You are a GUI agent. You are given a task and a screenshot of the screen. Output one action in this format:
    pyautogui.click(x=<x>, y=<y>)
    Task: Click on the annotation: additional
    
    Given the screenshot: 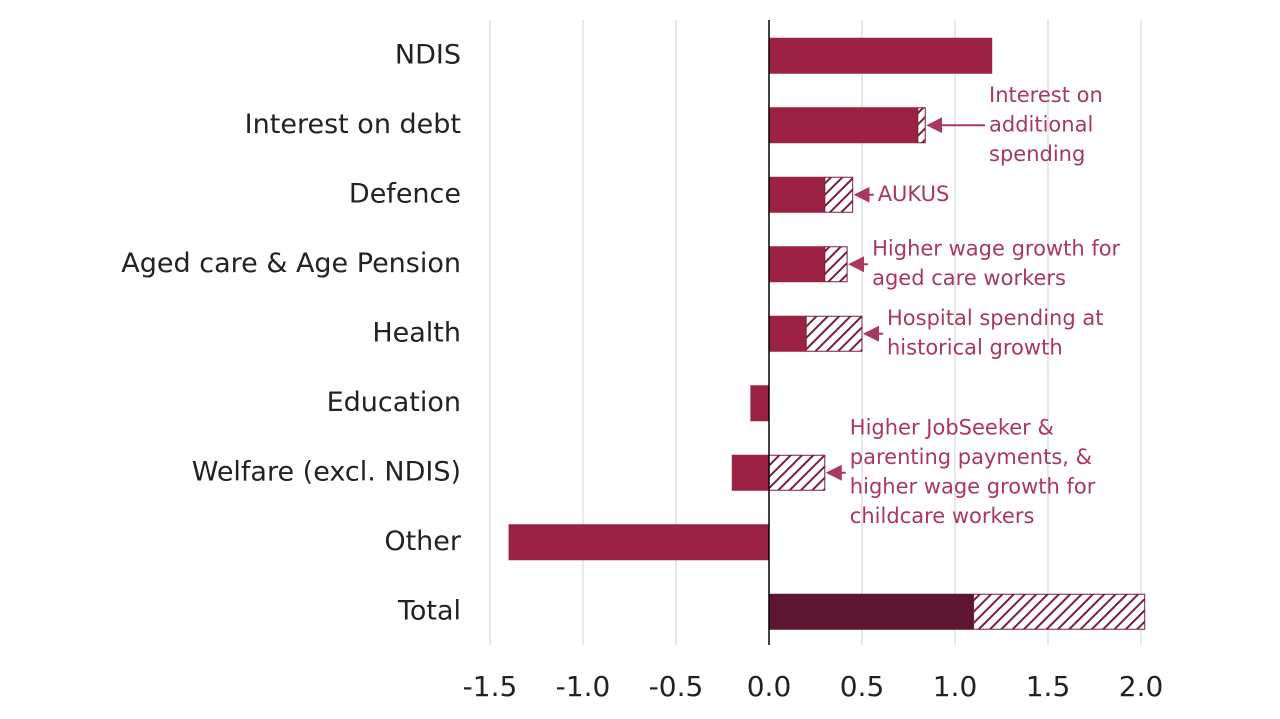 What is the action you would take?
    pyautogui.click(x=1041, y=124)
    